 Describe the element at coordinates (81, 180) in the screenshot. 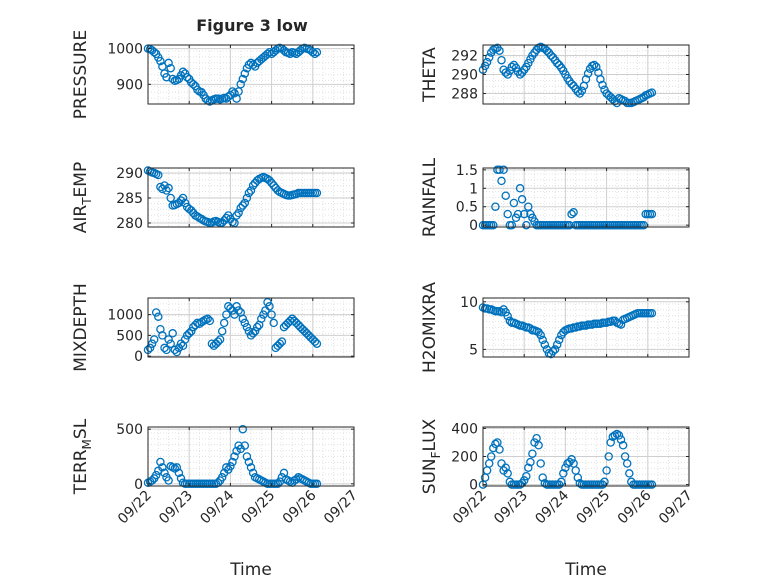

I see `y-axis-label-part: EMP` at that location.